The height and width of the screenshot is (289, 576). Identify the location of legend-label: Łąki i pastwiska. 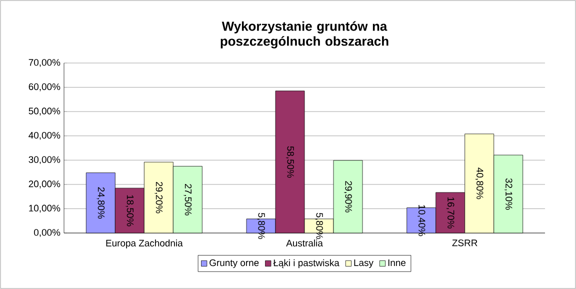
(306, 263).